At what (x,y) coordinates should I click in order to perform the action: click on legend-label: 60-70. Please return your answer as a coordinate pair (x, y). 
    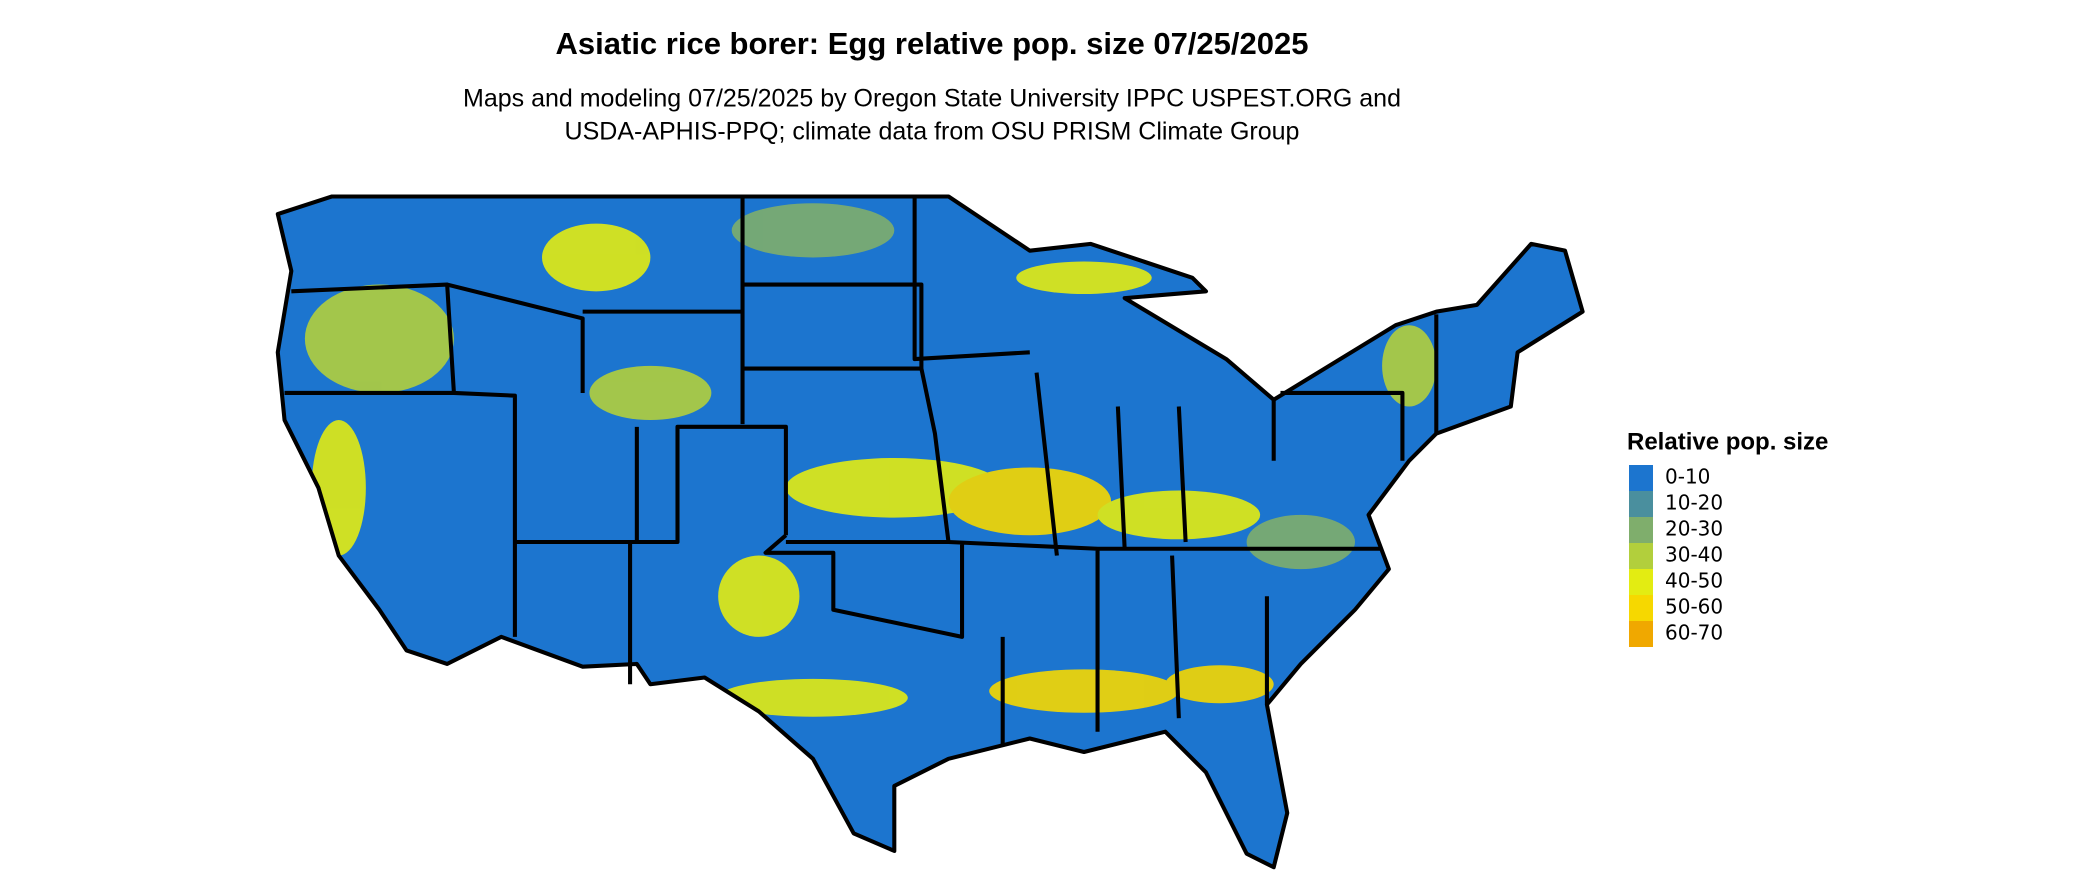
    Looking at the image, I should click on (1694, 633).